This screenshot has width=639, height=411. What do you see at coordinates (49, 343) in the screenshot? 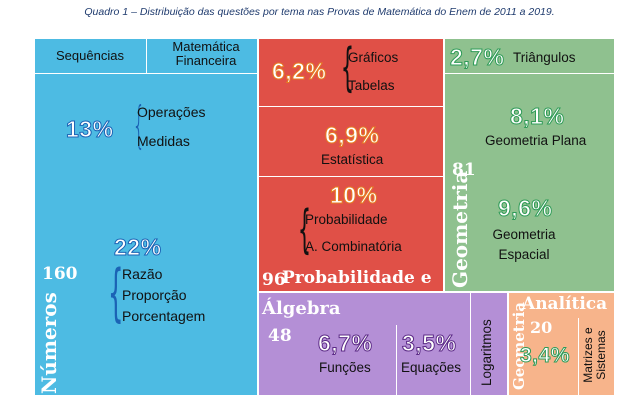
I see `group-label-numeros: Números` at bounding box center [49, 343].